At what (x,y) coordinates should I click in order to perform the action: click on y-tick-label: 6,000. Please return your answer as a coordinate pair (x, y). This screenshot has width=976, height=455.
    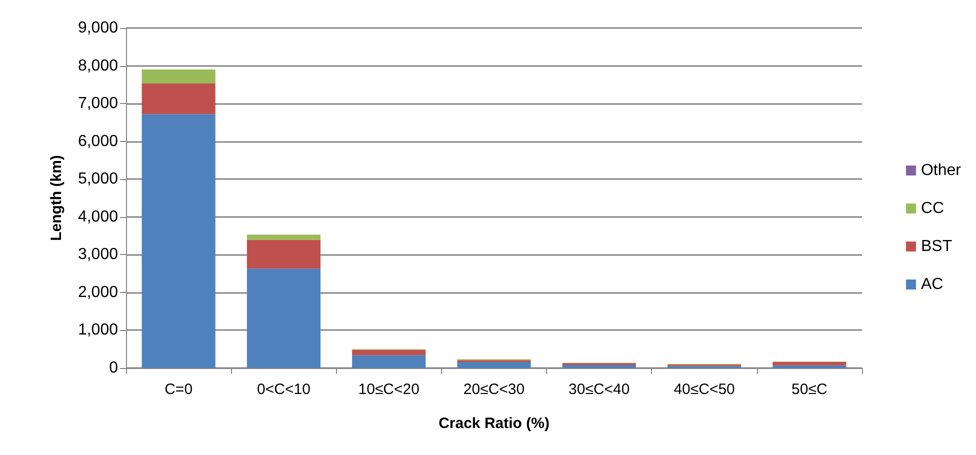
    Looking at the image, I should click on (98, 141).